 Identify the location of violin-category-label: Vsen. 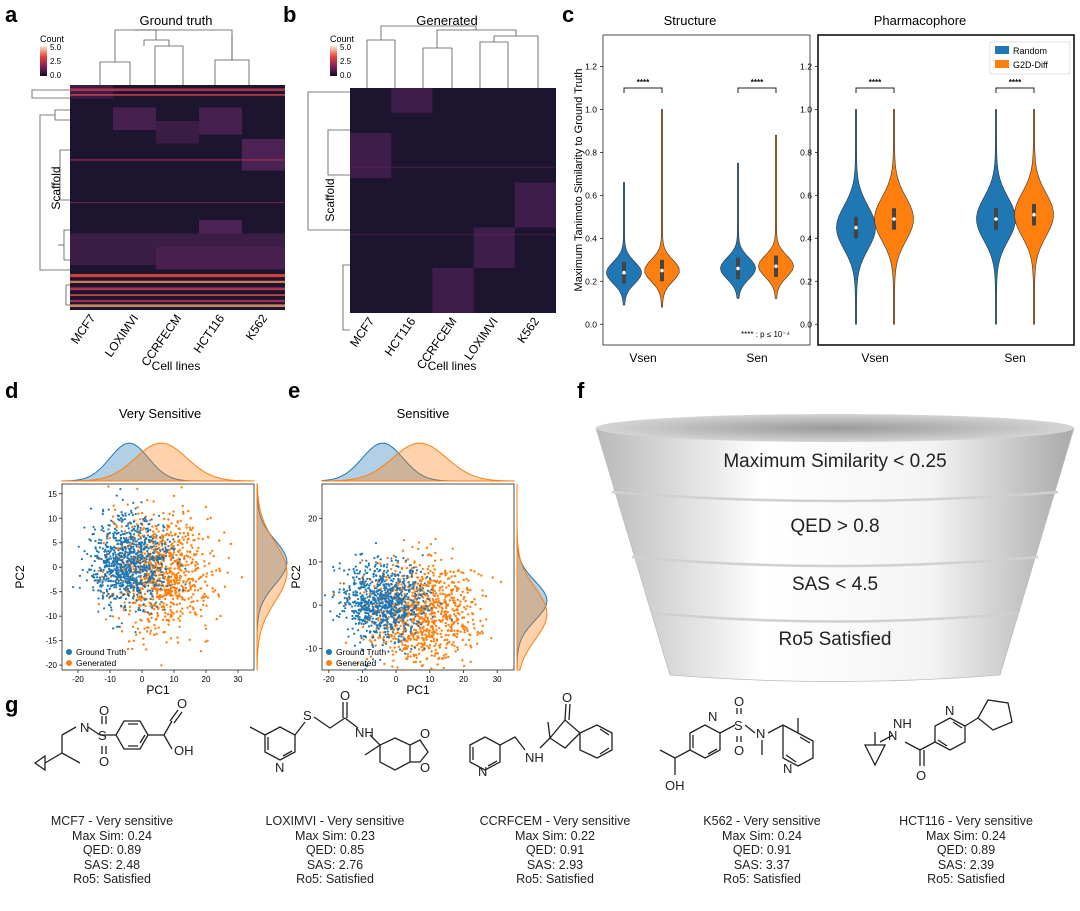
(642, 358).